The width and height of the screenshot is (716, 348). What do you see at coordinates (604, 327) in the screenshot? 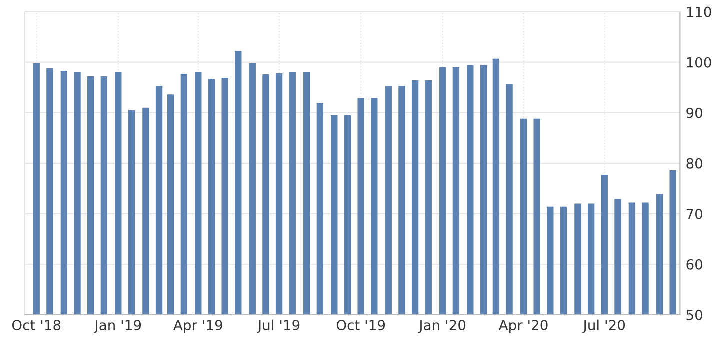
I see `x-tick-label: Jul '20` at bounding box center [604, 327].